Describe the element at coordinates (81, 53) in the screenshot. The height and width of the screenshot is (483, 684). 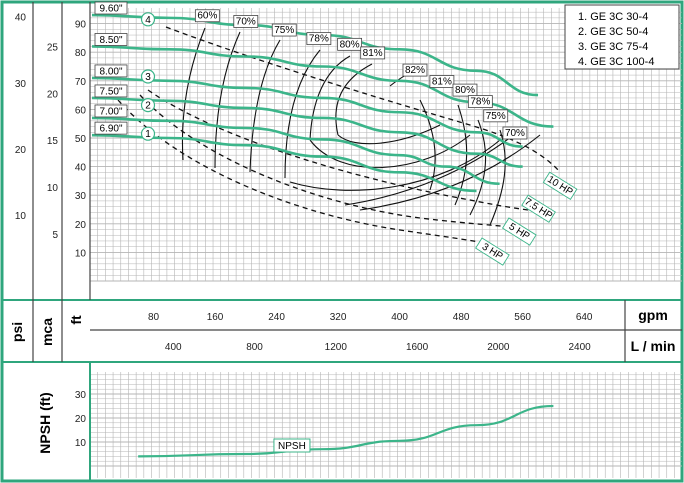
I see `ft-tick-label: 80` at that location.